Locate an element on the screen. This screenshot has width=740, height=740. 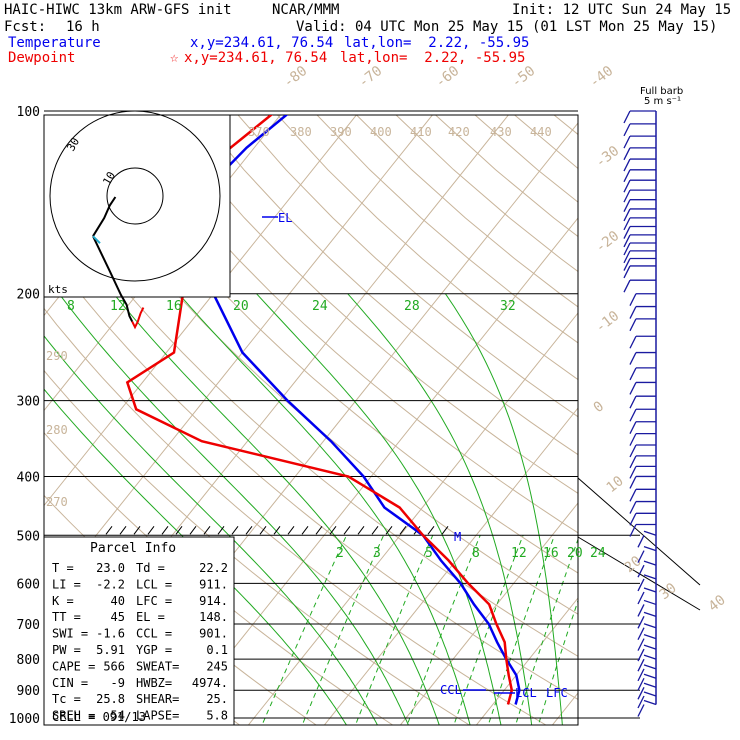
theta-e-label: 12 is located at coordinates (118, 306).